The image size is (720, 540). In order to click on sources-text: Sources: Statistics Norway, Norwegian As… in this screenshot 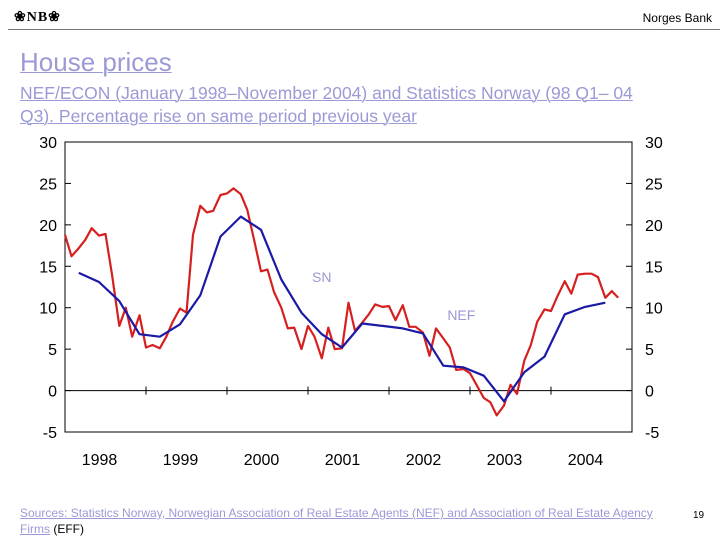, I will do `click(336, 521)`.